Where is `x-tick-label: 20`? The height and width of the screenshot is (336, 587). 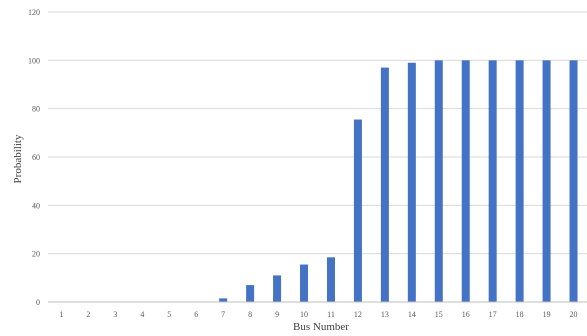
x-tick-label: 20 is located at coordinates (574, 314).